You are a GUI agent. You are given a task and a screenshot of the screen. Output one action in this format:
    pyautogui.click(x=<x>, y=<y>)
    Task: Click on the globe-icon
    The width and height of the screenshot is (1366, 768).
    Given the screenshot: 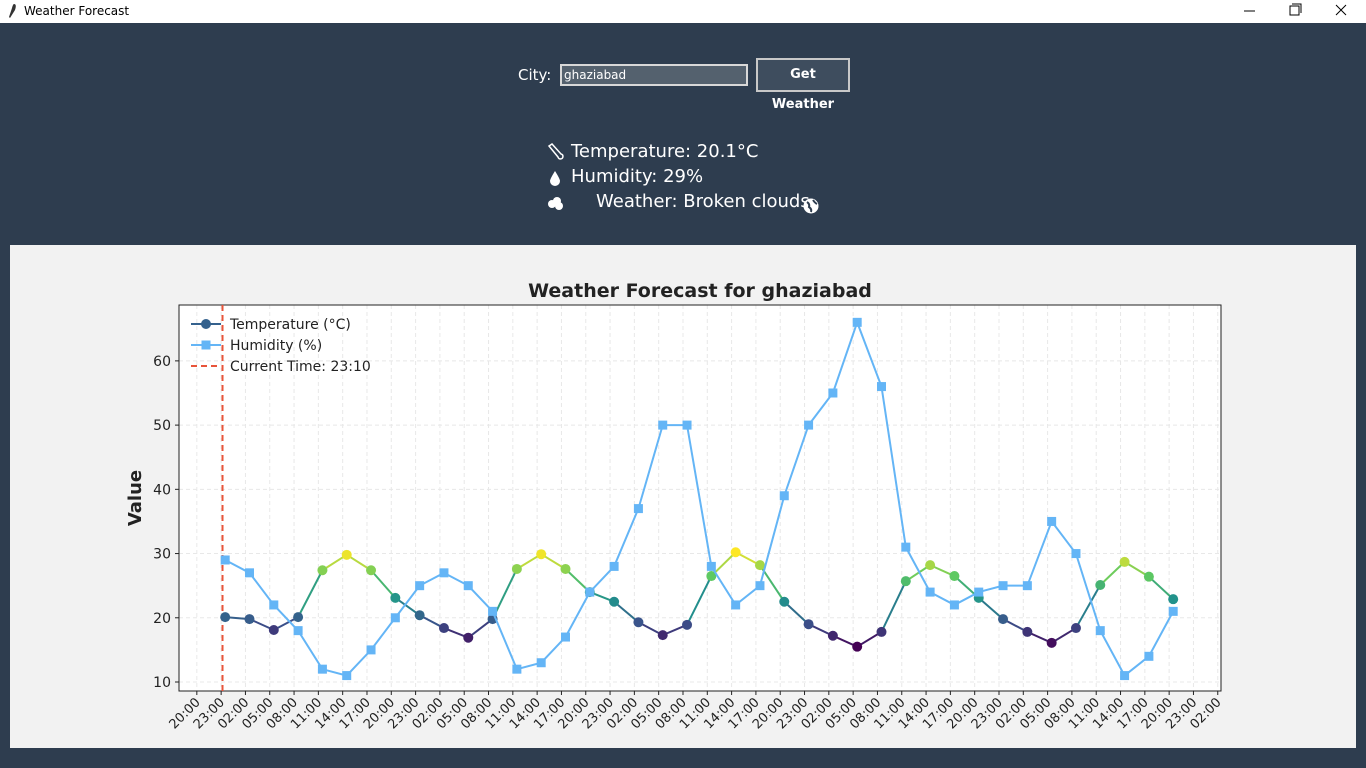 What is the action you would take?
    pyautogui.click(x=811, y=206)
    